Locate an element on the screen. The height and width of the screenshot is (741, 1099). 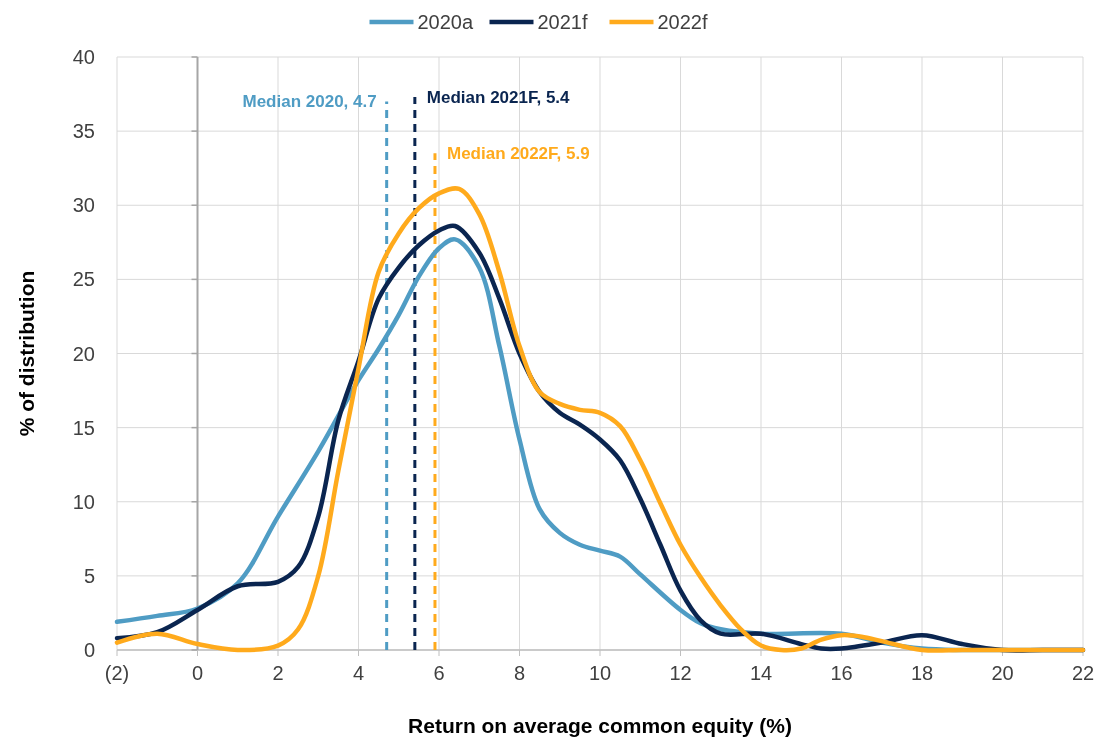
y-tick-label: 0 is located at coordinates (89, 650).